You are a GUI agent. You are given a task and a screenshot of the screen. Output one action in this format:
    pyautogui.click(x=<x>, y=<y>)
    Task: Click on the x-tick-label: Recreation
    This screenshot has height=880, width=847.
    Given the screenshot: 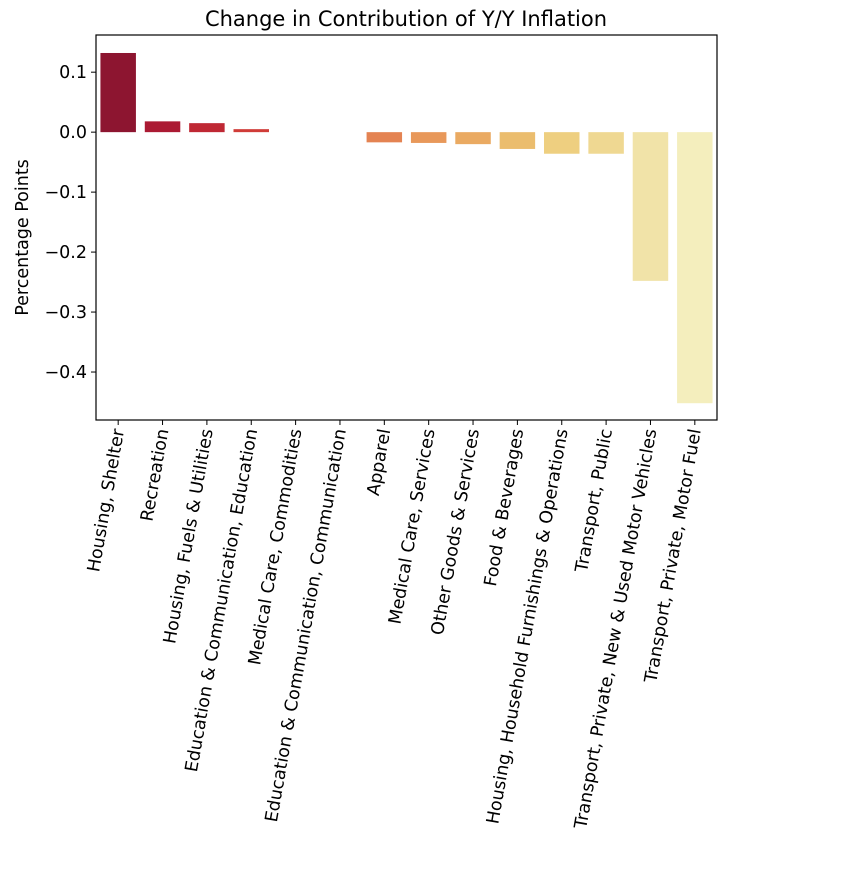 What is the action you would take?
    pyautogui.click(x=156, y=475)
    